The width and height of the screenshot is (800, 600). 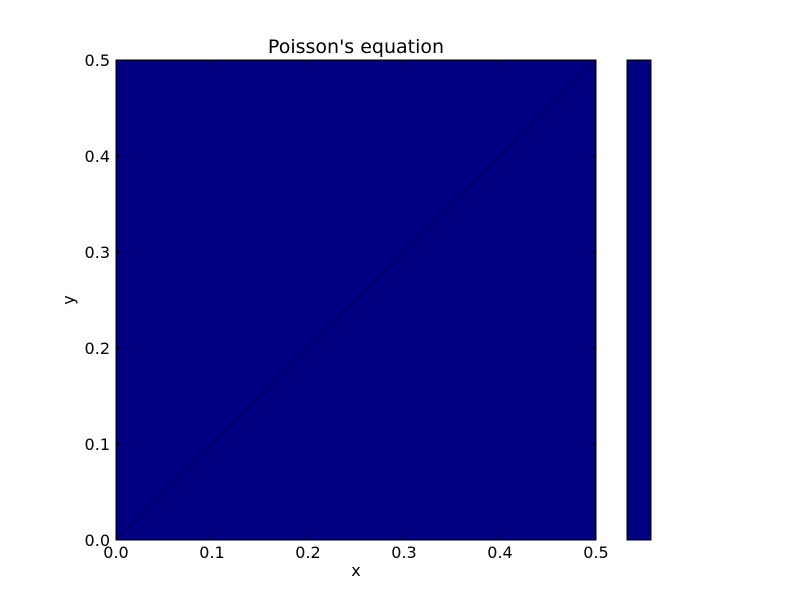 I want to click on x-tick-label: 0.1, so click(x=211, y=552).